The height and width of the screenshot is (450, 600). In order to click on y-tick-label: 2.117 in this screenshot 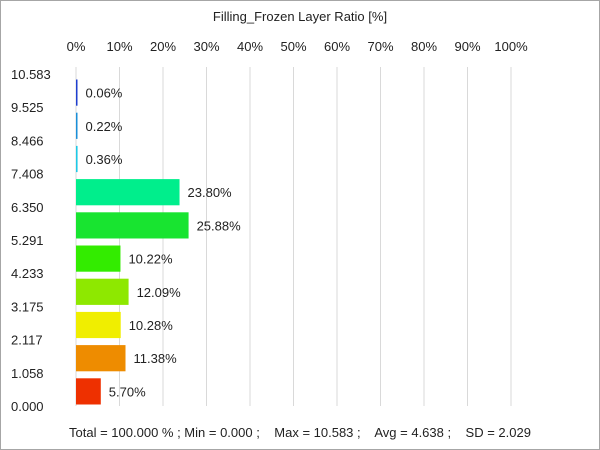, I will do `click(27, 340)`.